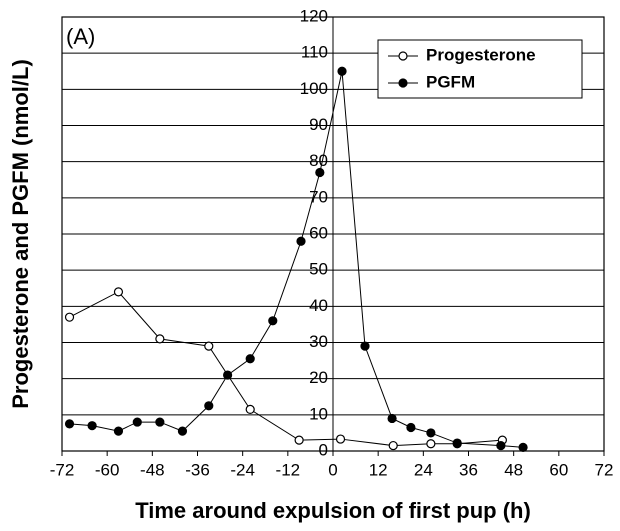 This screenshot has height=531, width=620. I want to click on y-axis-label: Progesterone and PGFM (nmol/L), so click(20, 234).